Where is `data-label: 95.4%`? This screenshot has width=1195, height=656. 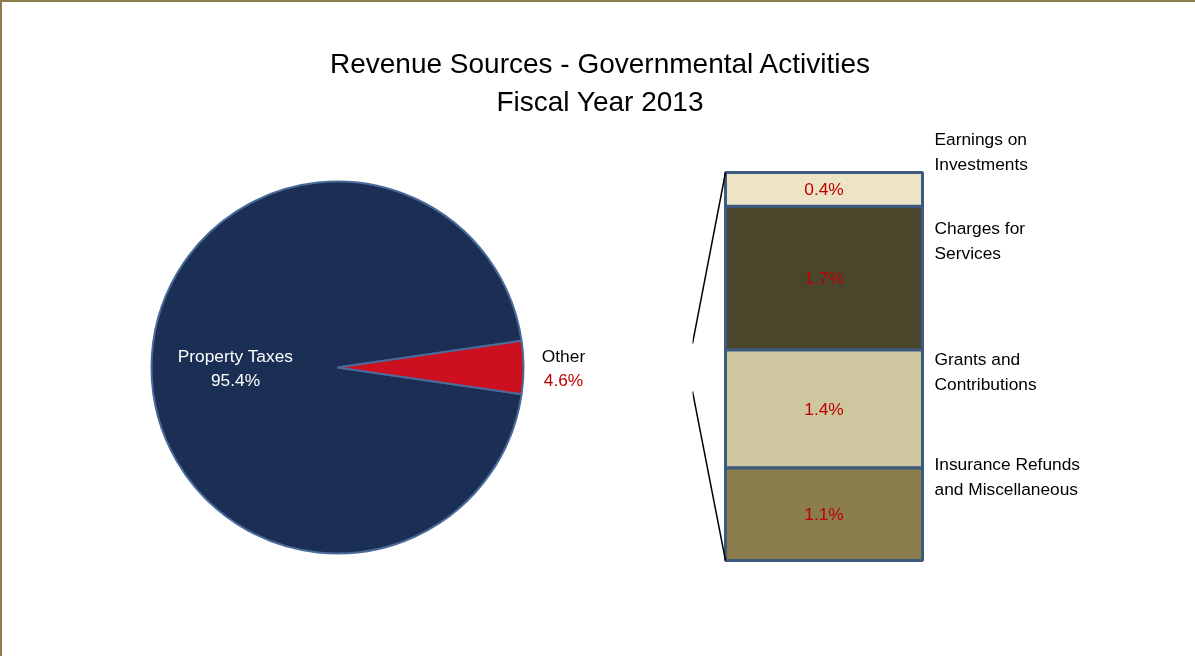
data-label: 95.4% is located at coordinates (235, 379).